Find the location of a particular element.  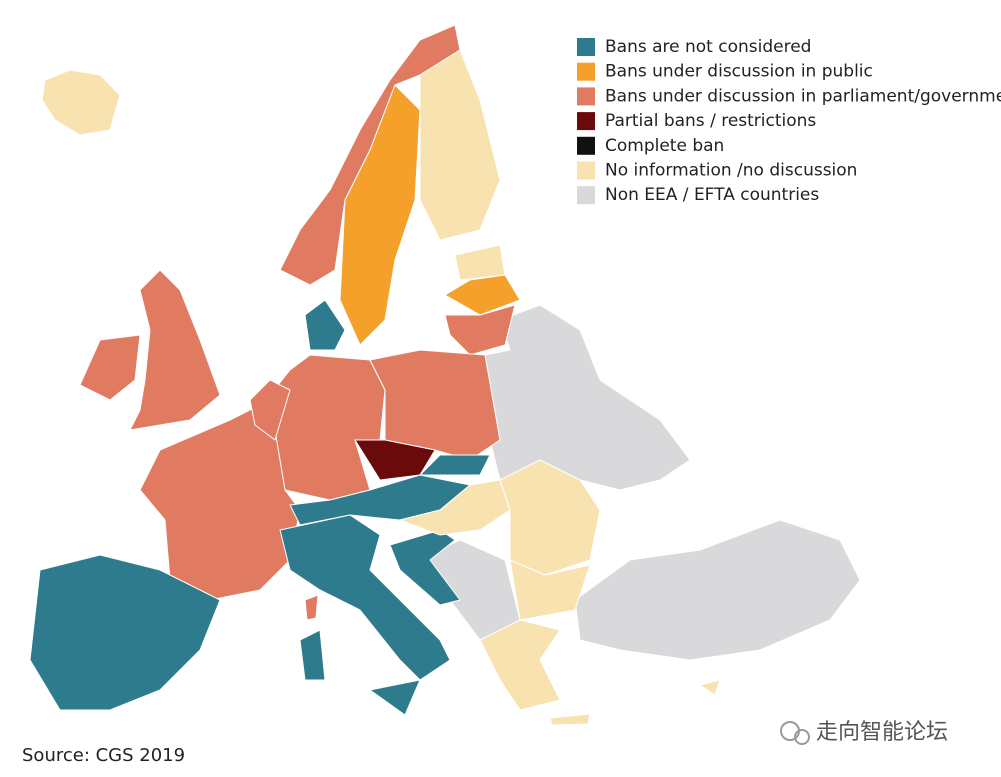

legend-label: Bans under discussion in public is located at coordinates (739, 72).